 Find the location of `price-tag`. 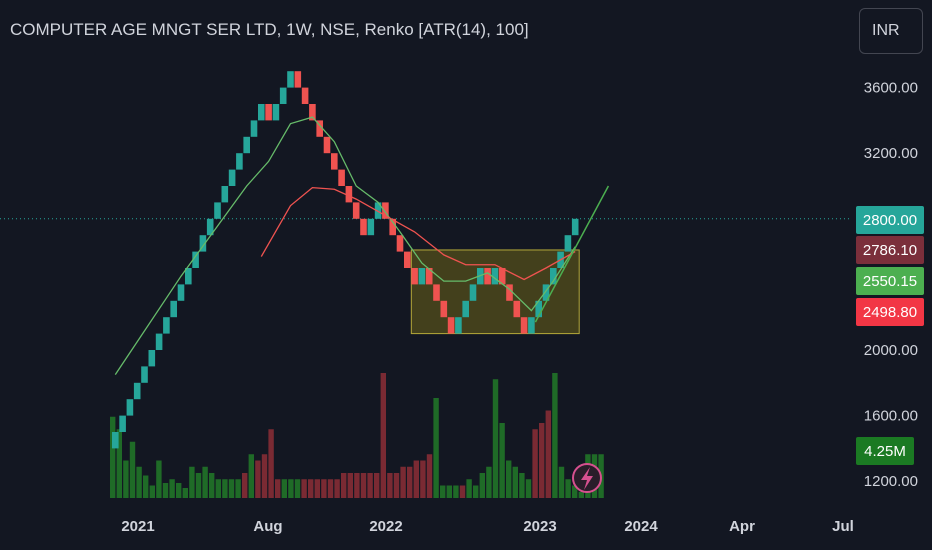

price-tag is located at coordinates (890, 250).